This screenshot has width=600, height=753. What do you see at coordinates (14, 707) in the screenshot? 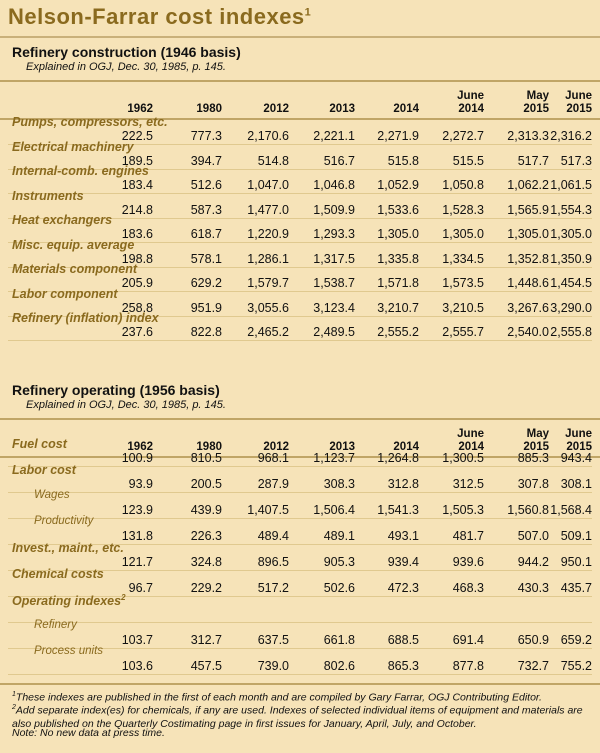
I see `footnote-marker: 2` at bounding box center [14, 707].